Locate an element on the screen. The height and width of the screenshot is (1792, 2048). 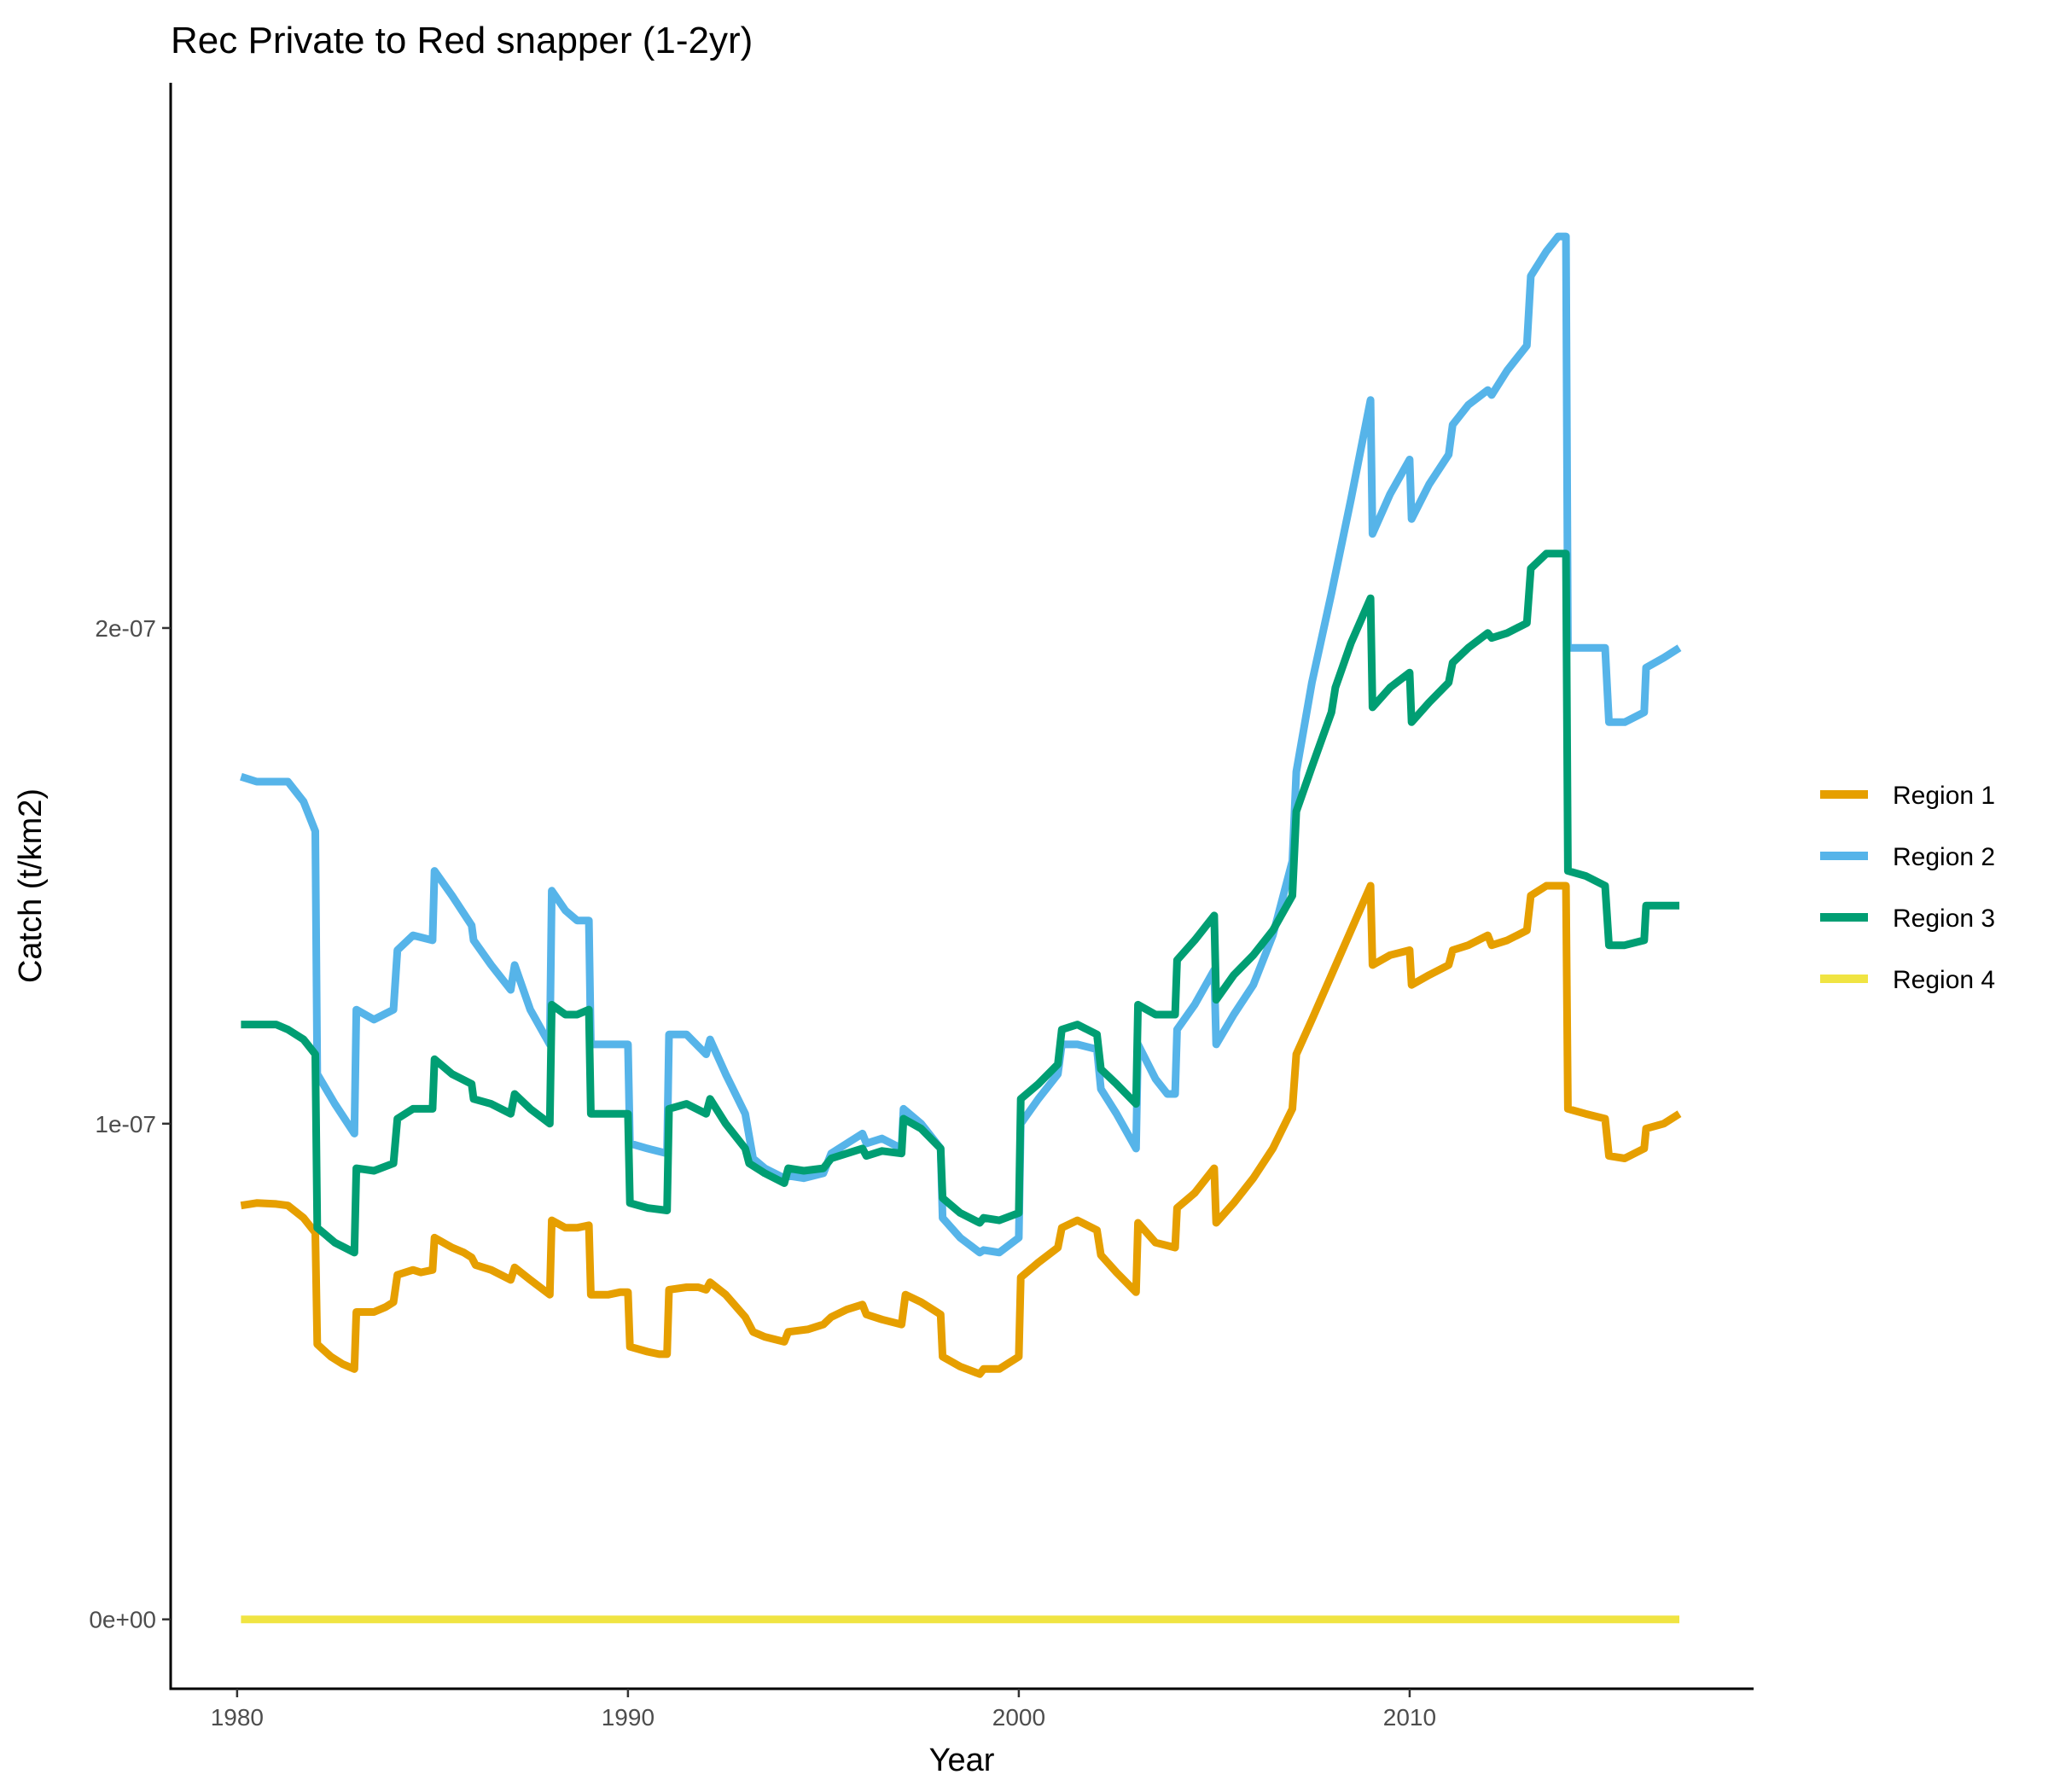
chart-title: Rec Private to Red snapper (1-2yr) is located at coordinates (462, 40).